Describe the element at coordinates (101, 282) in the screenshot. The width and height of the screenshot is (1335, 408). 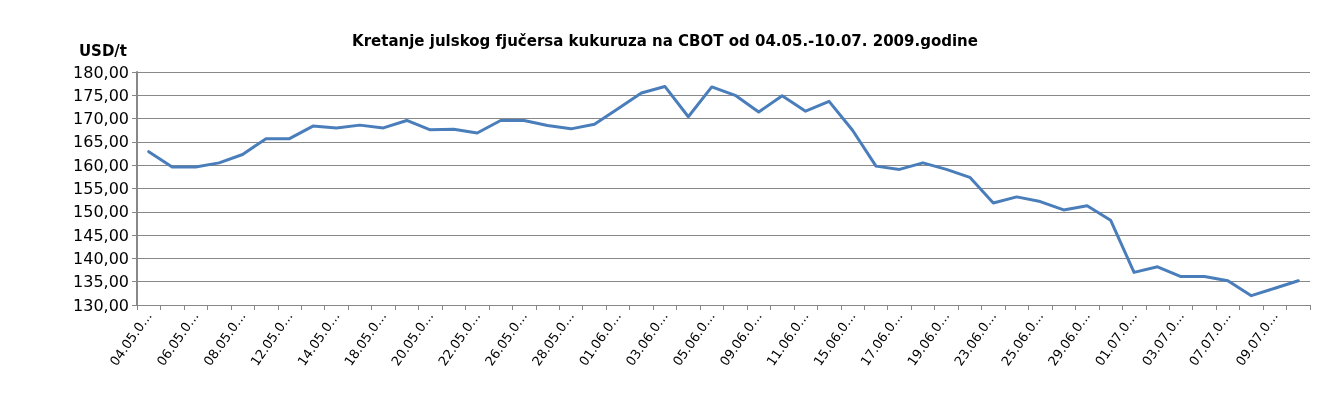
I see `y-tick-label: 135,00` at that location.